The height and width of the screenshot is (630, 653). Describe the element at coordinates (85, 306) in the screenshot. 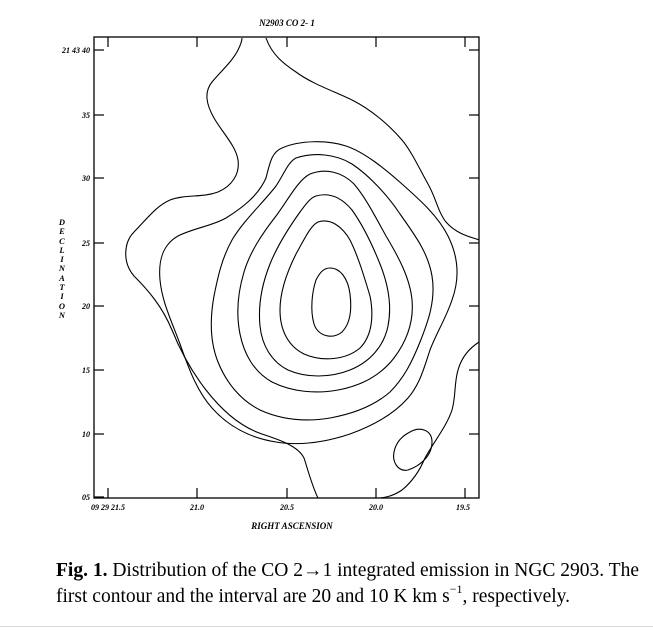

I see `y-tick-label: 20` at that location.